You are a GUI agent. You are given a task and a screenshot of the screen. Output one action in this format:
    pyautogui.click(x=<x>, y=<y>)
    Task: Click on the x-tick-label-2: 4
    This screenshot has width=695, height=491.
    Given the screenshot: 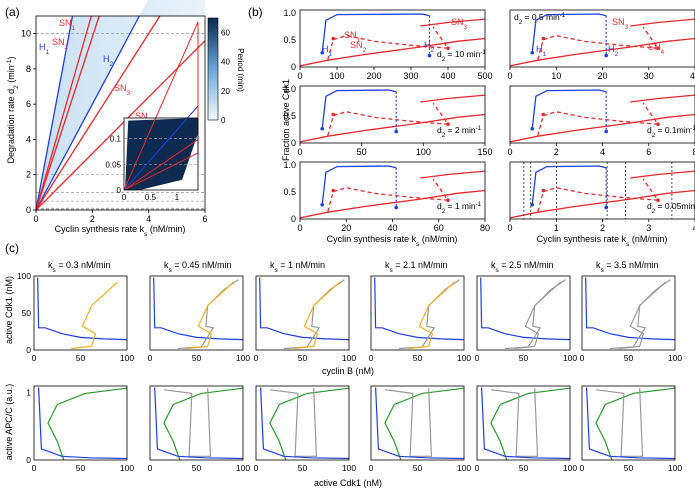 What is the action you would take?
    pyautogui.click(x=148, y=219)
    